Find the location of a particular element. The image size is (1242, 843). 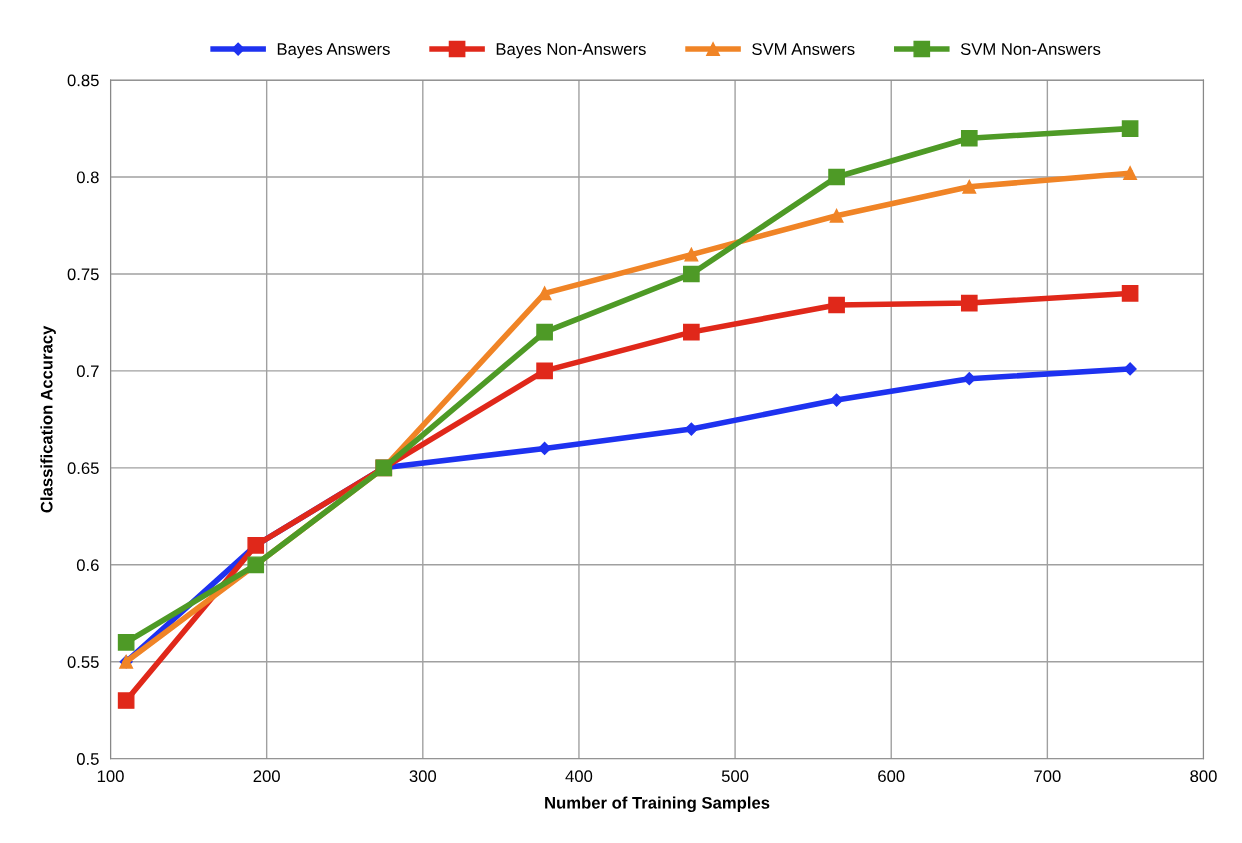

x-tick-label: 500 is located at coordinates (735, 776).